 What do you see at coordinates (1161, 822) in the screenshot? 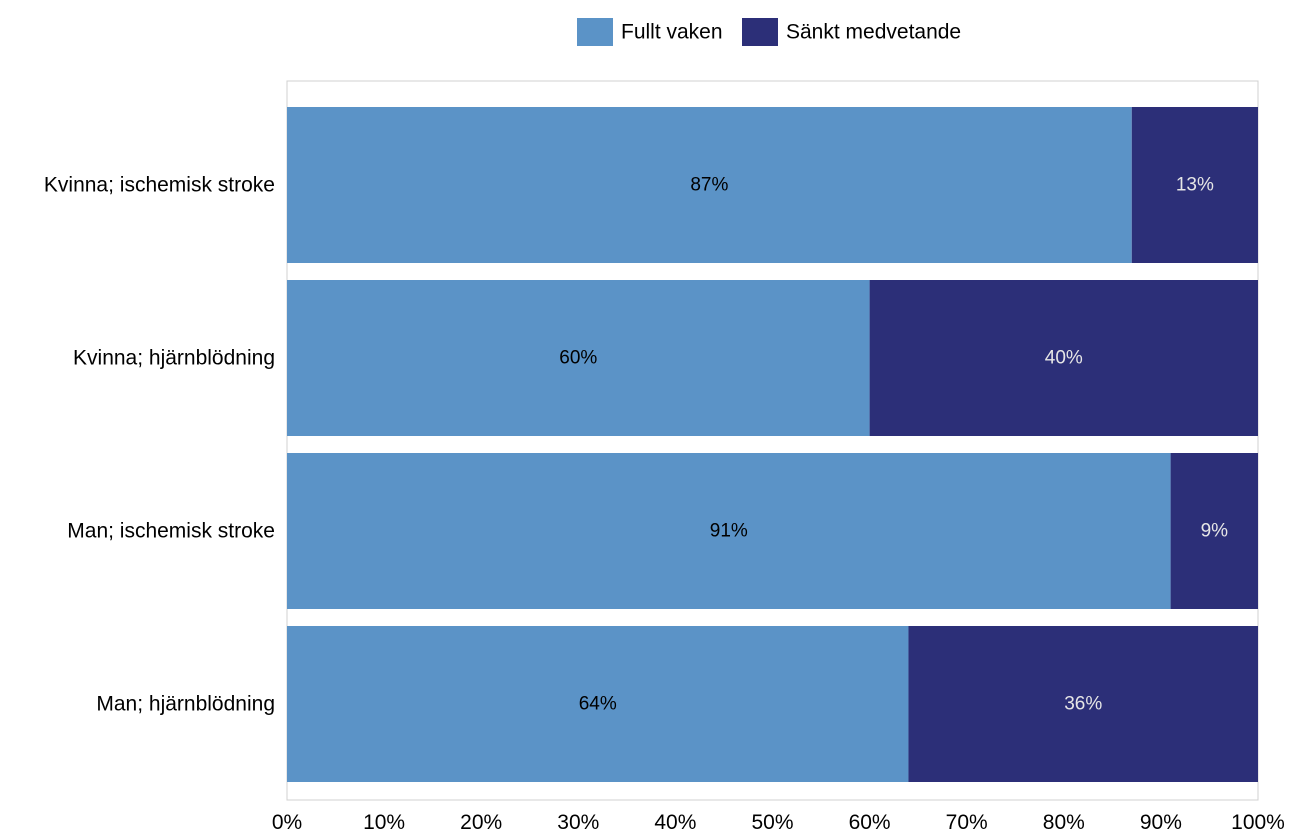
I see `x-tick-label: 90%` at bounding box center [1161, 822].